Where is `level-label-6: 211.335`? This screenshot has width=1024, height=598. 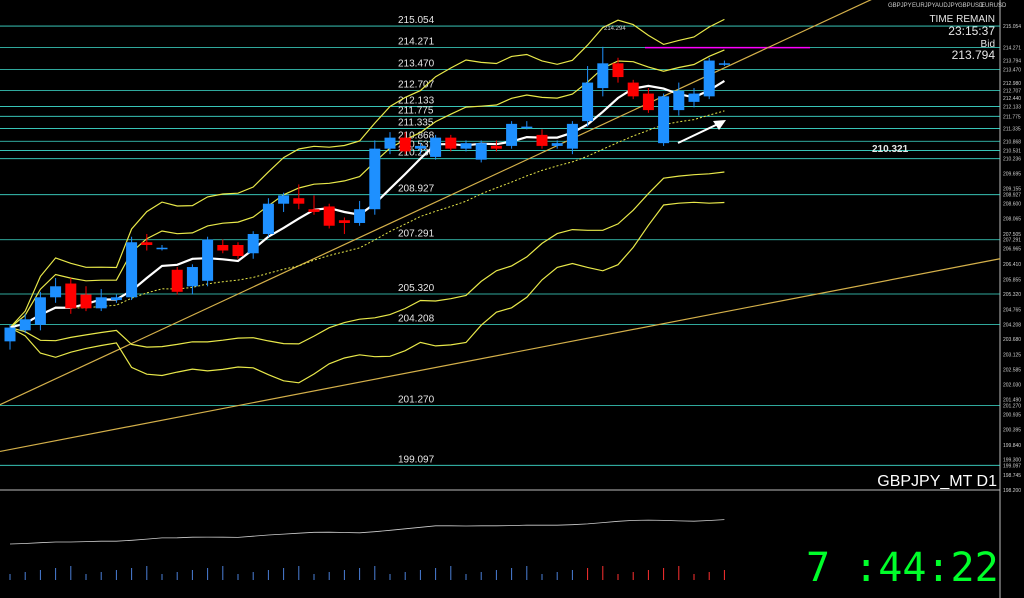
level-label-6: 211.335 is located at coordinates (416, 122).